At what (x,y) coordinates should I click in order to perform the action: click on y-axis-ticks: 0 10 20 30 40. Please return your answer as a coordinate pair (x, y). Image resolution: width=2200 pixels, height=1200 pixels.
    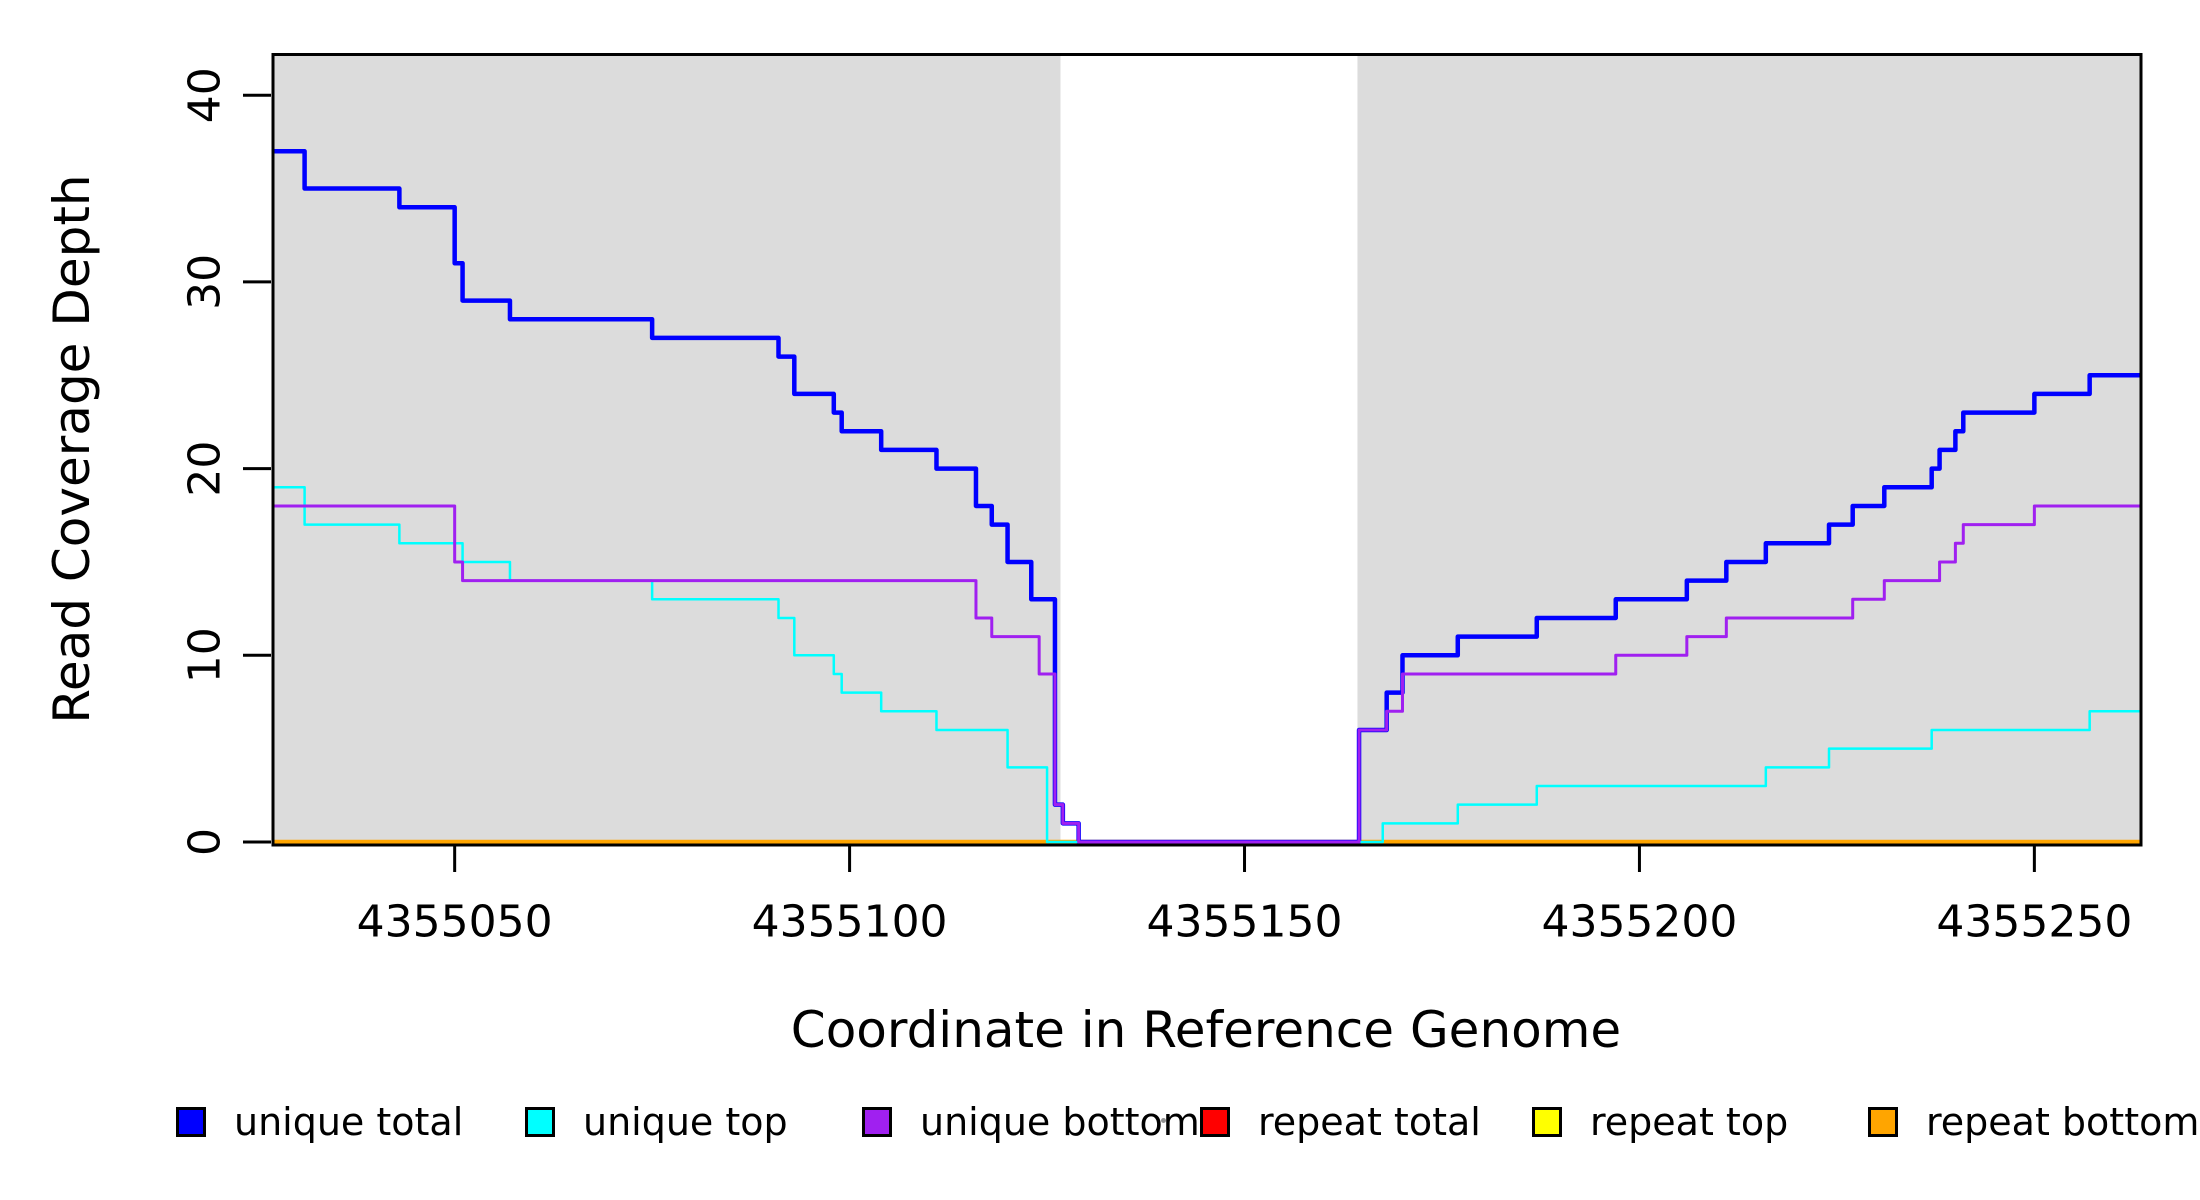
    Looking at the image, I should click on (225, 461).